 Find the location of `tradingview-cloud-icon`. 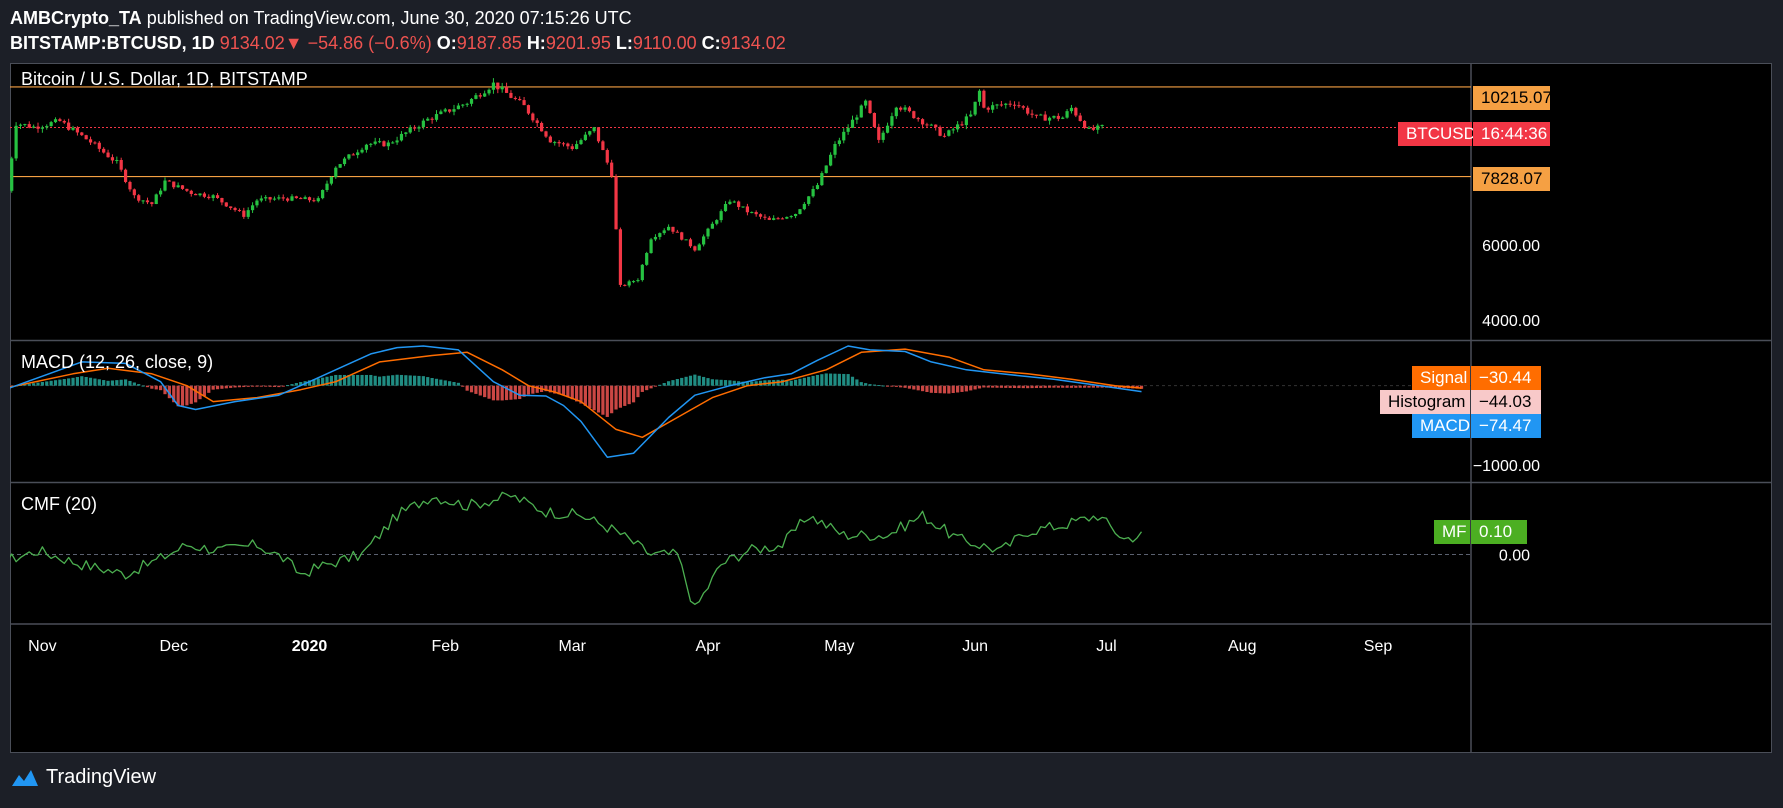

tradingview-cloud-icon is located at coordinates (25, 777).